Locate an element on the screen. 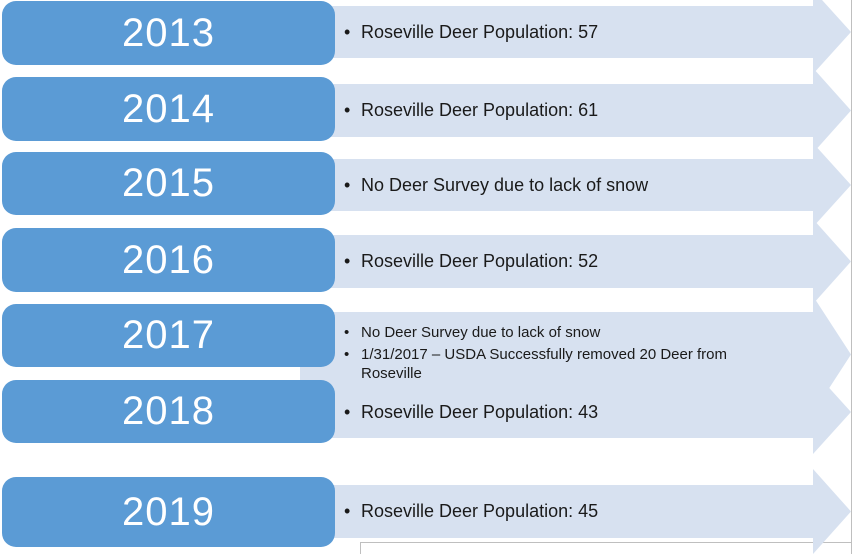 The height and width of the screenshot is (554, 858). bullet-list: Roseville Deer Population: 43 is located at coordinates (578, 412).